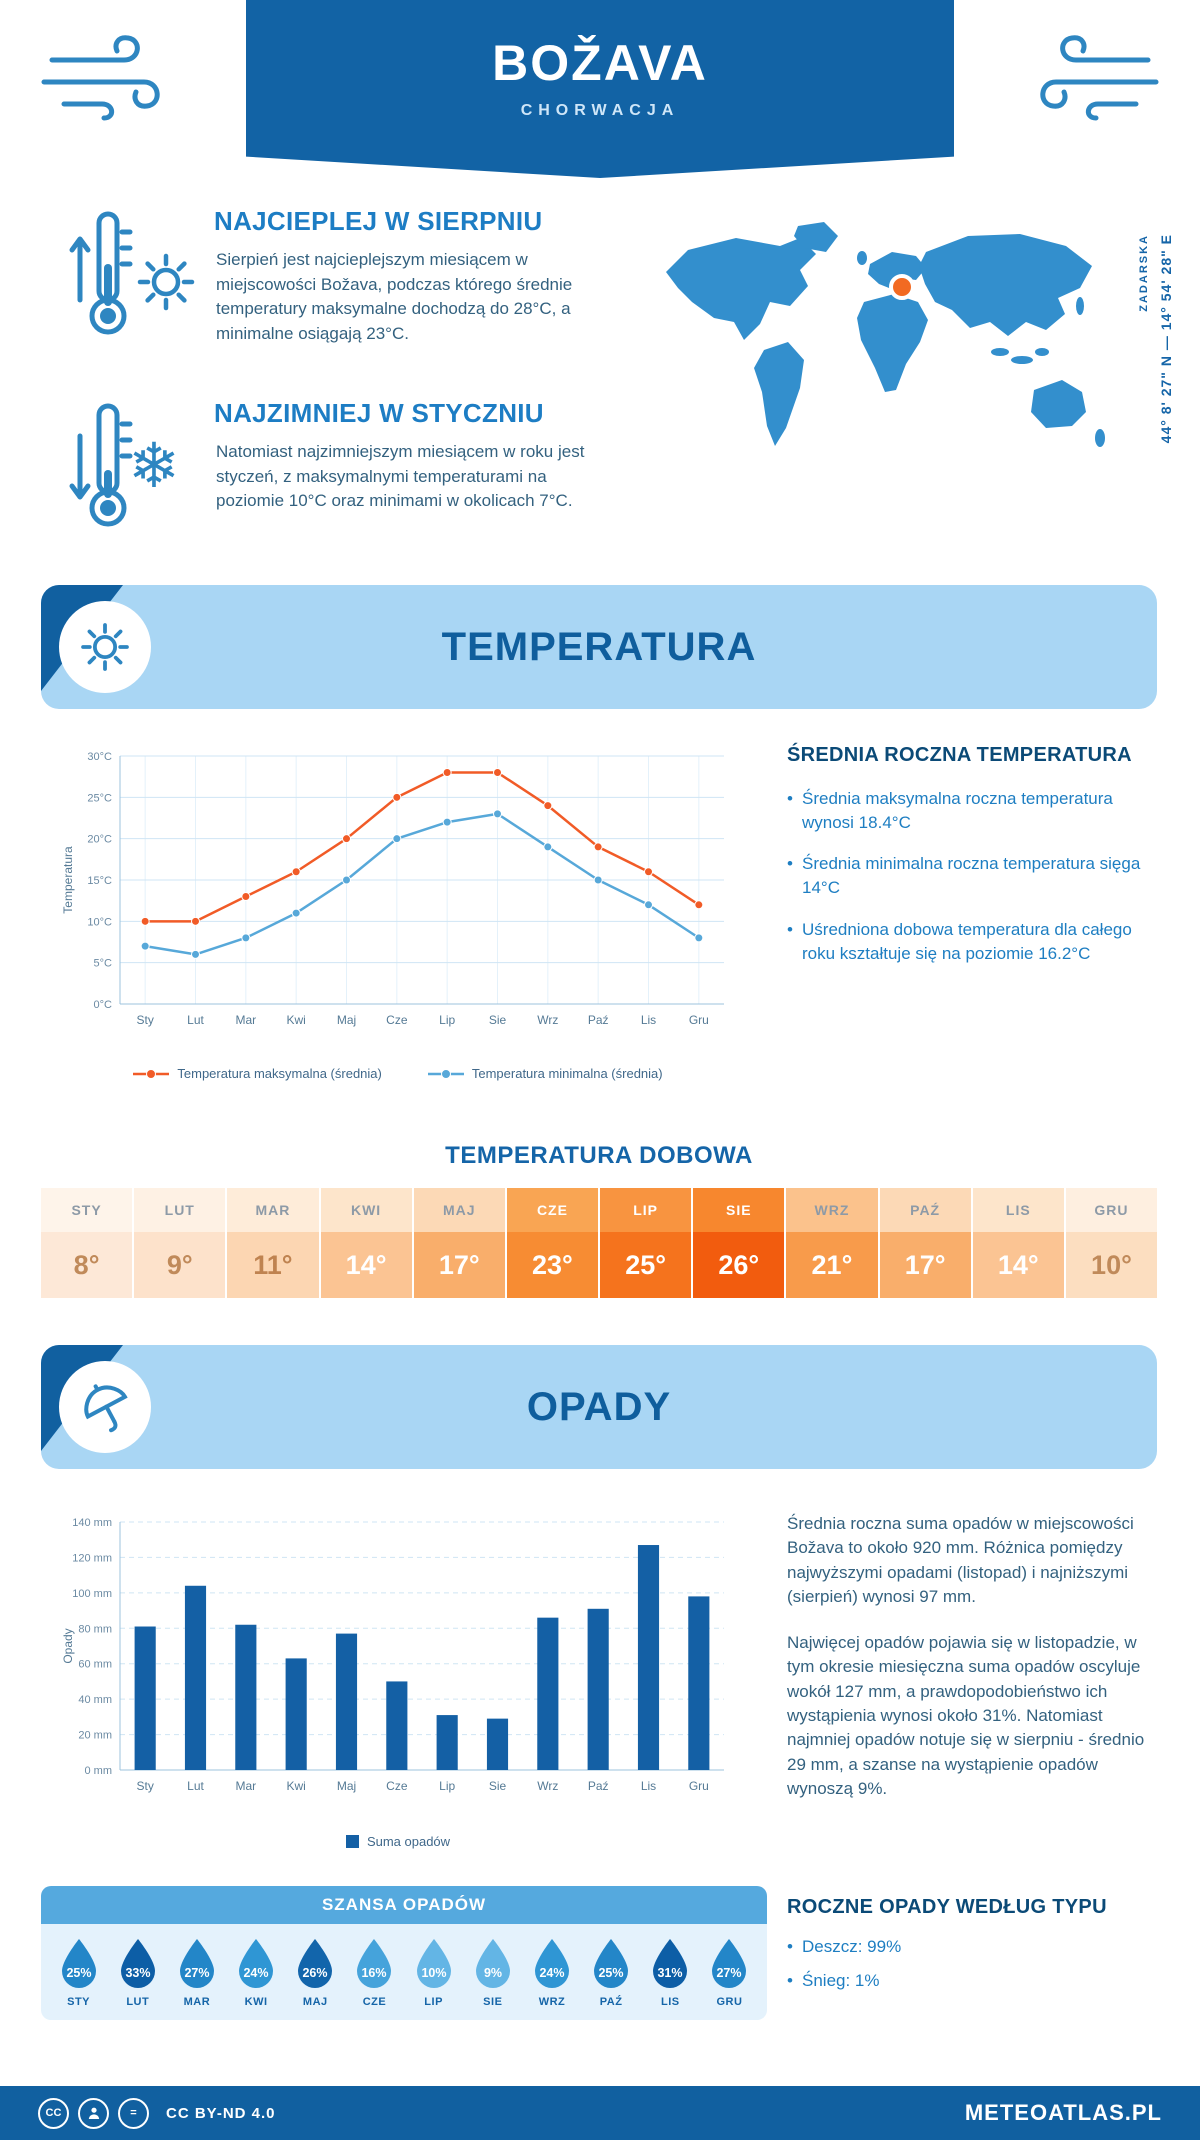 This screenshot has height=2140, width=1200. What do you see at coordinates (445, 1073) in the screenshot?
I see `legend-line-glyph` at bounding box center [445, 1073].